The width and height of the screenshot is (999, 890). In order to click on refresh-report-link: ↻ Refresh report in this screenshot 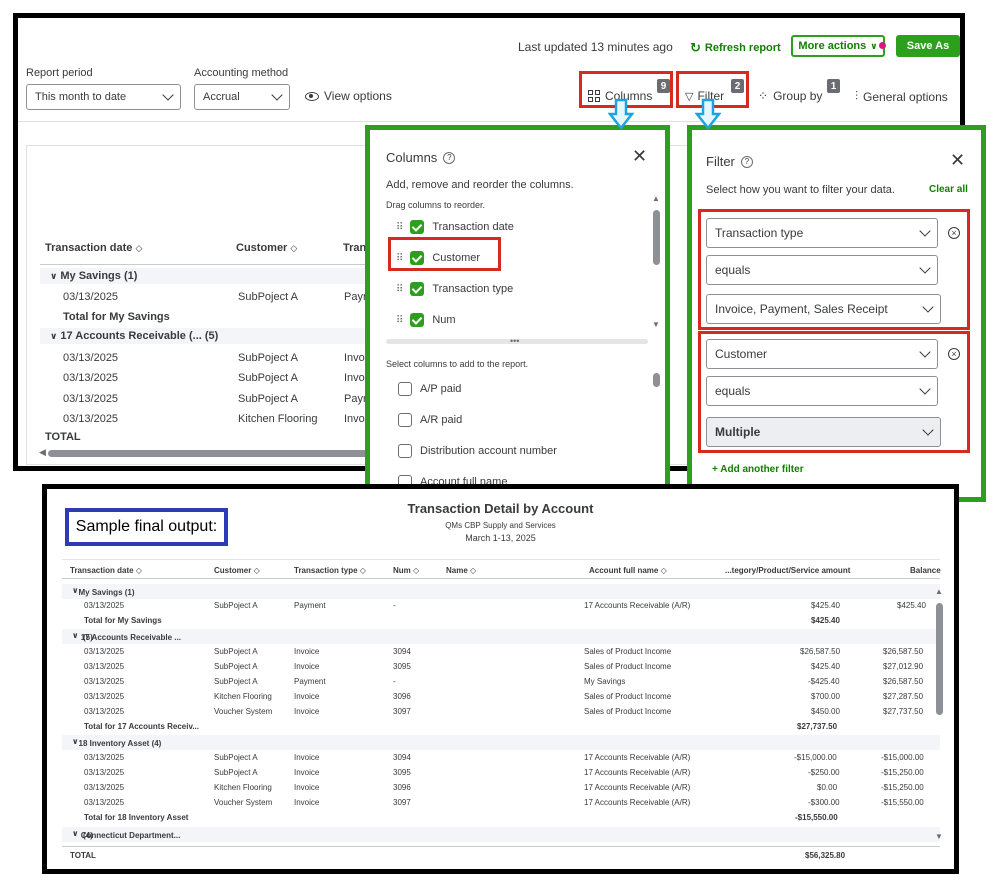, I will do `click(735, 47)`.